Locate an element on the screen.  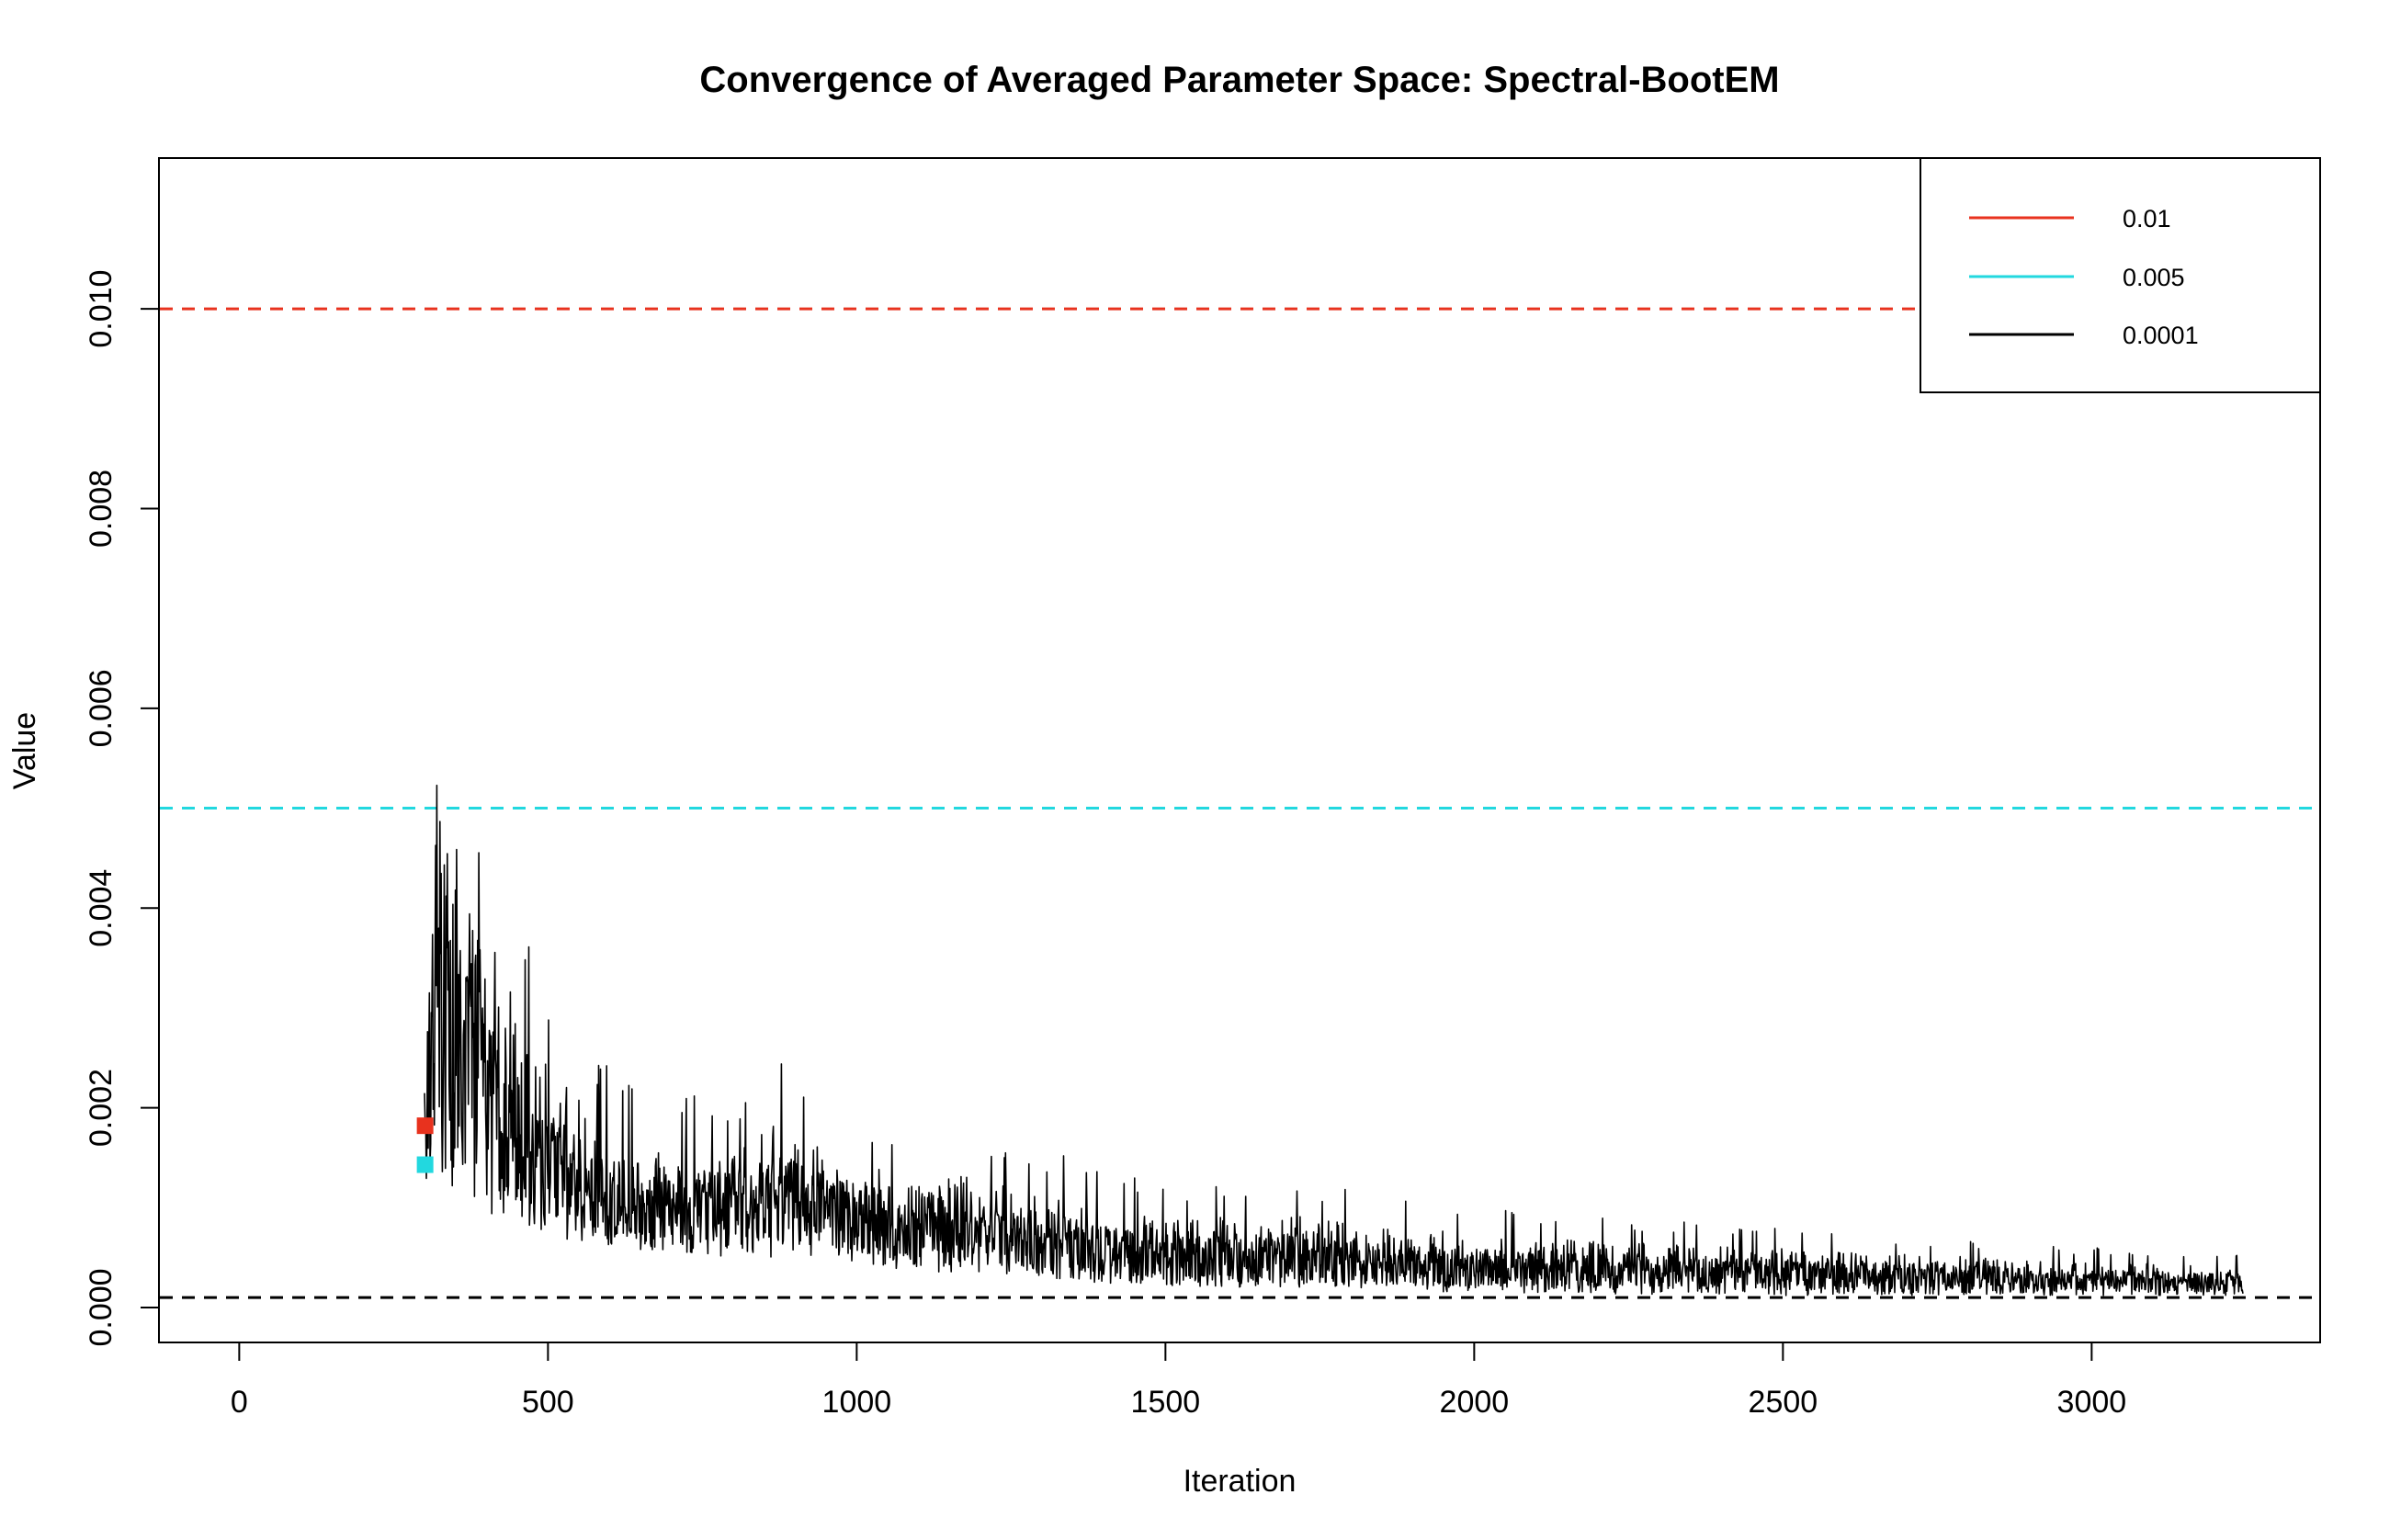
y-tick-label: 0.008 is located at coordinates (102, 509).